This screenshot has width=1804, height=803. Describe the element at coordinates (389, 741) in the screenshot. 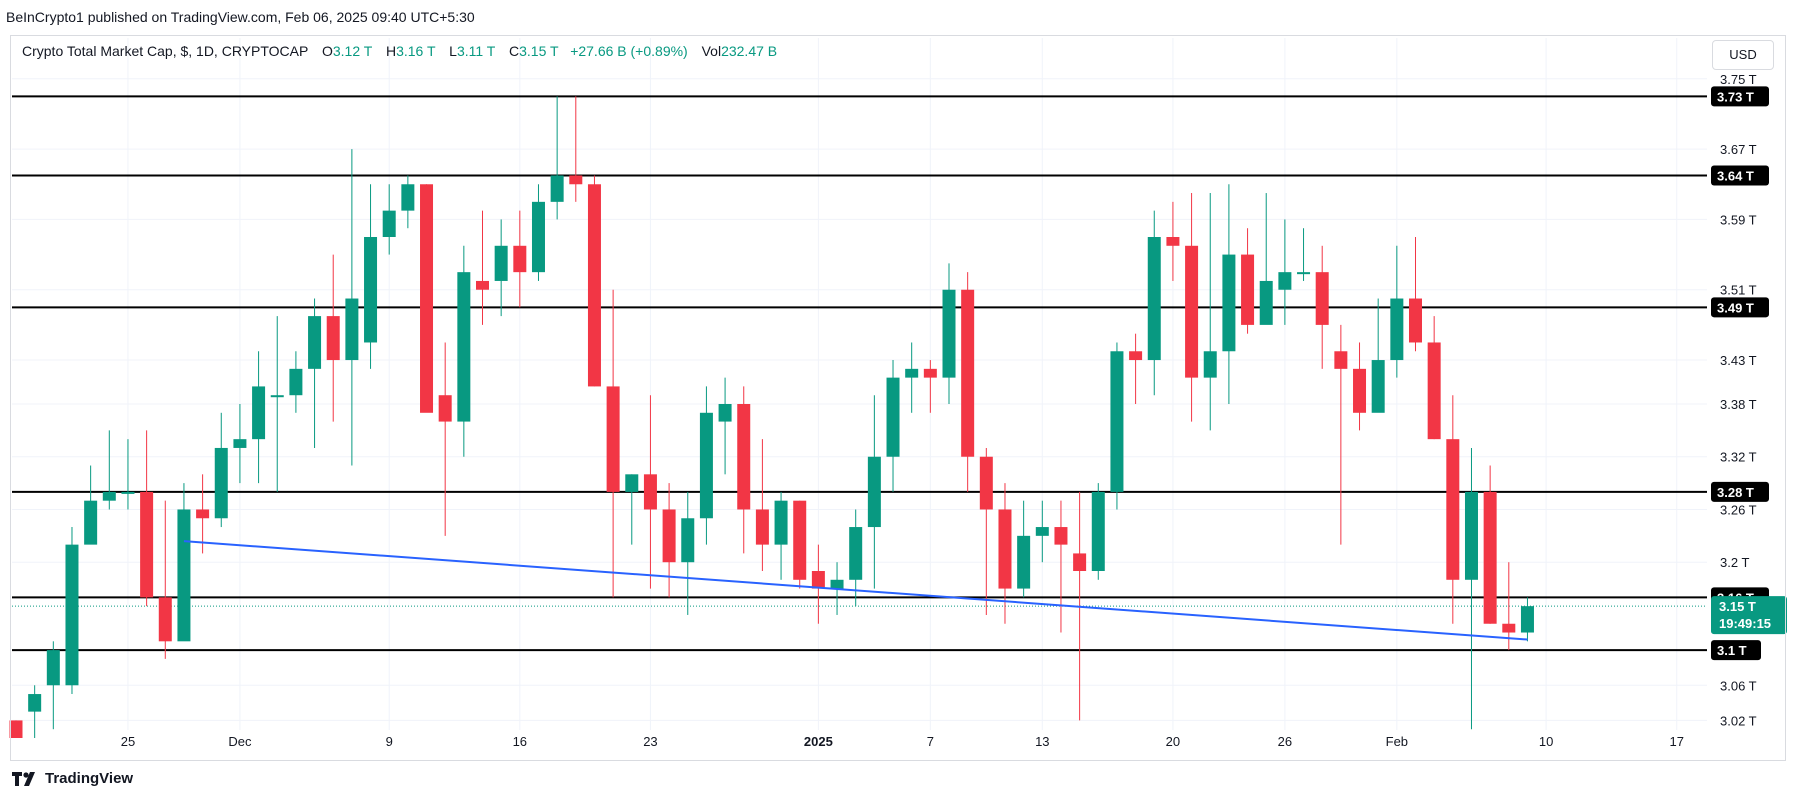

I see `time-tick-label: 9` at that location.